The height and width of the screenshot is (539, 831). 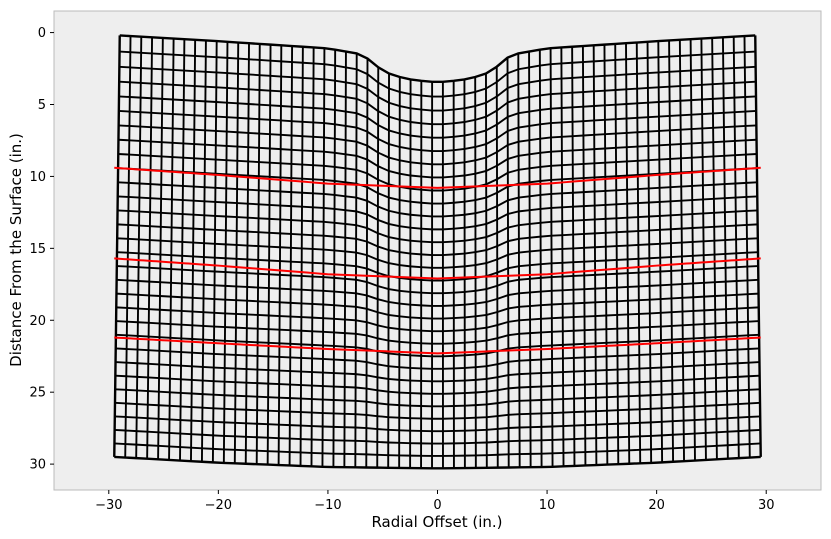 I want to click on x-tick-label: −20, so click(x=218, y=505).